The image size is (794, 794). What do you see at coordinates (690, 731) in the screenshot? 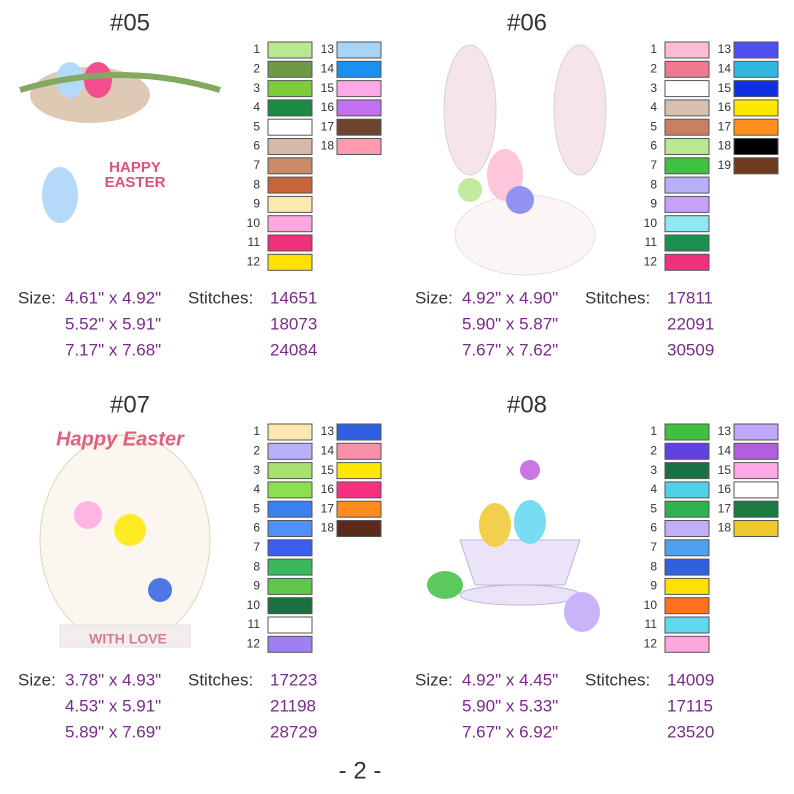
I see `stitch-count: 23520` at bounding box center [690, 731].